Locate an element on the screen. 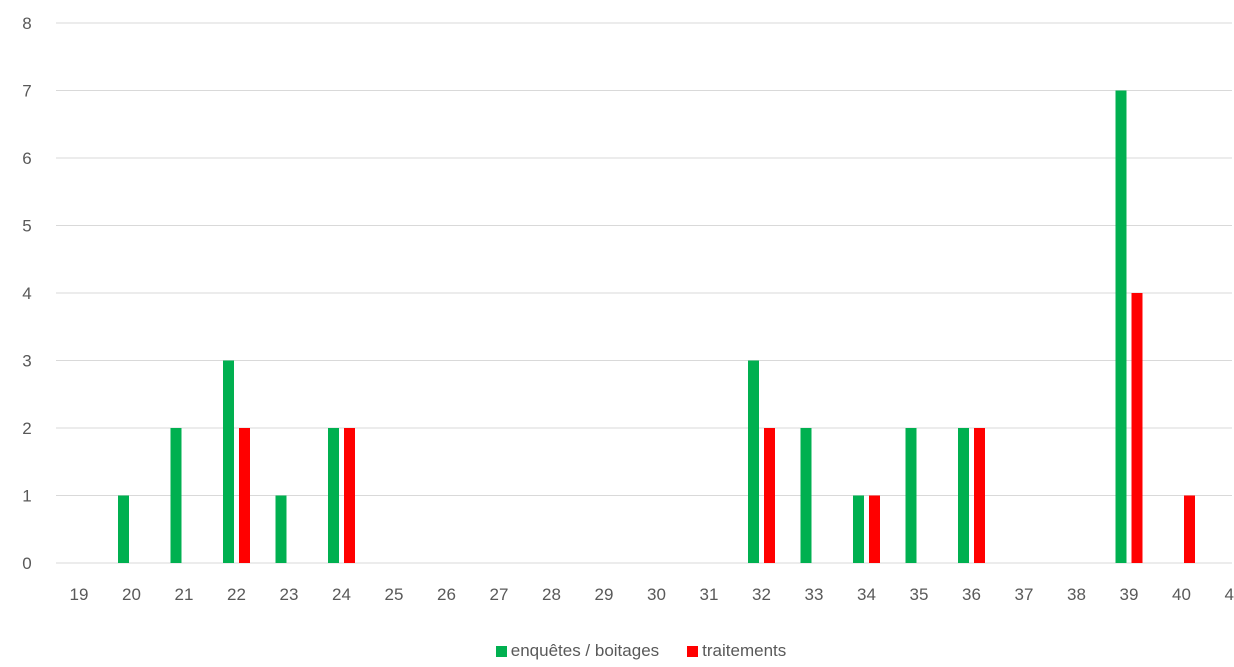 The width and height of the screenshot is (1234, 667). y-tick-label: 1 is located at coordinates (26, 496).